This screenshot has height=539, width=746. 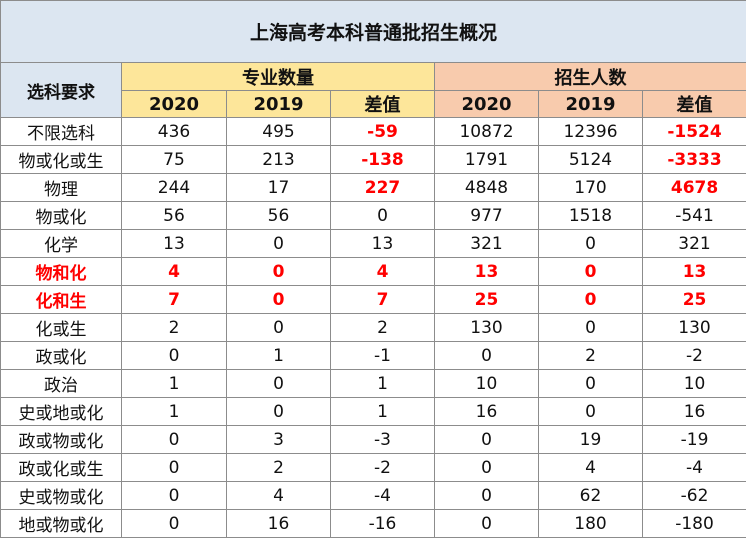 I want to click on table-cell: -180, so click(x=693, y=523).